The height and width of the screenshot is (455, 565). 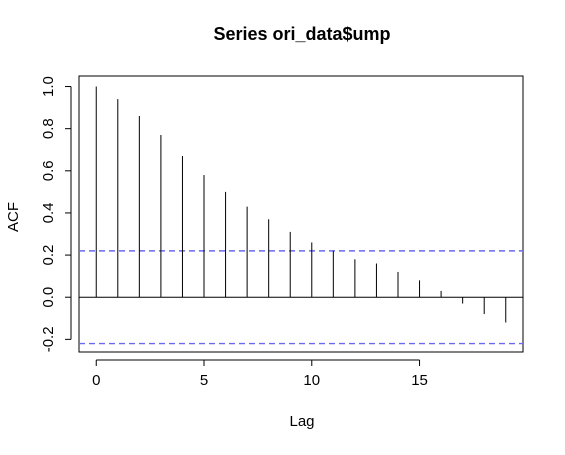 I want to click on x-tick-label: 10, so click(x=311, y=380).